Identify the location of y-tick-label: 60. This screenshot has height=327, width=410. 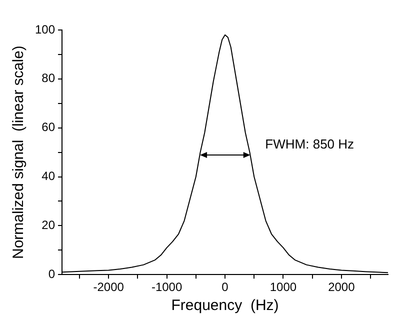
(49, 127).